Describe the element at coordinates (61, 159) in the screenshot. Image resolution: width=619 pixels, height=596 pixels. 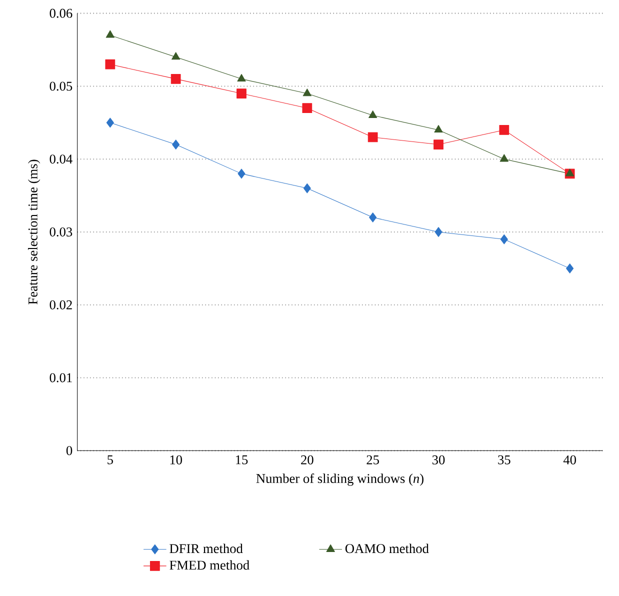
I see `y-tick-label: 0.04` at that location.